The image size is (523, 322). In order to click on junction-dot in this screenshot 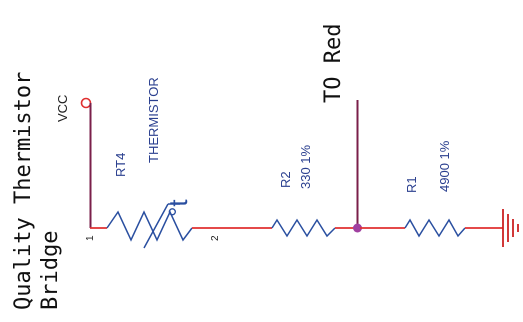, I will do `click(357, 228)`.